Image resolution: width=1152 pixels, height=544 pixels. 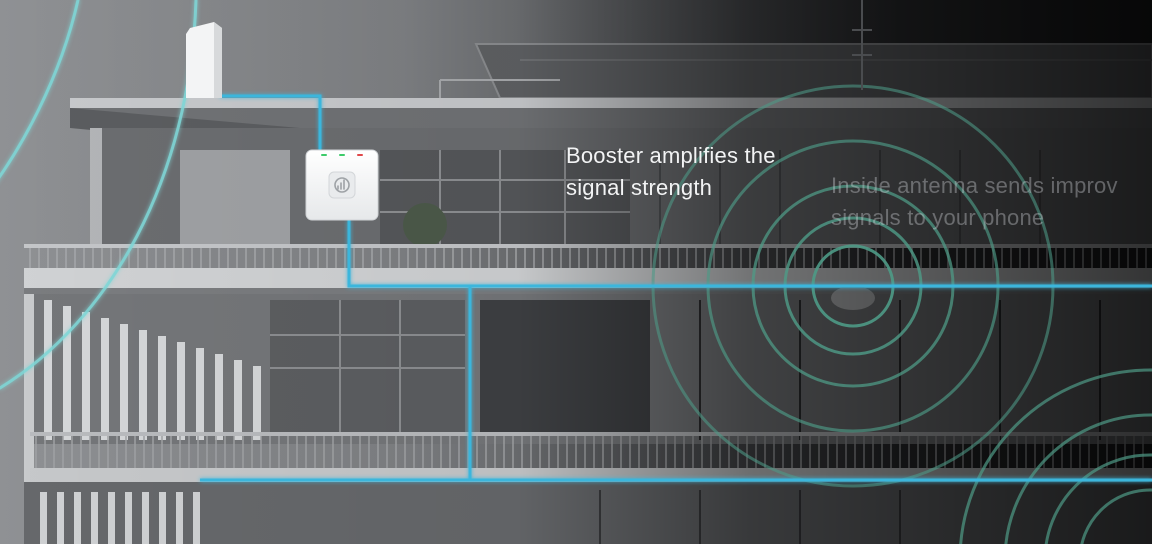 I want to click on antenna-caption-line-1: Inside antenna sends improv, so click(x=974, y=185).